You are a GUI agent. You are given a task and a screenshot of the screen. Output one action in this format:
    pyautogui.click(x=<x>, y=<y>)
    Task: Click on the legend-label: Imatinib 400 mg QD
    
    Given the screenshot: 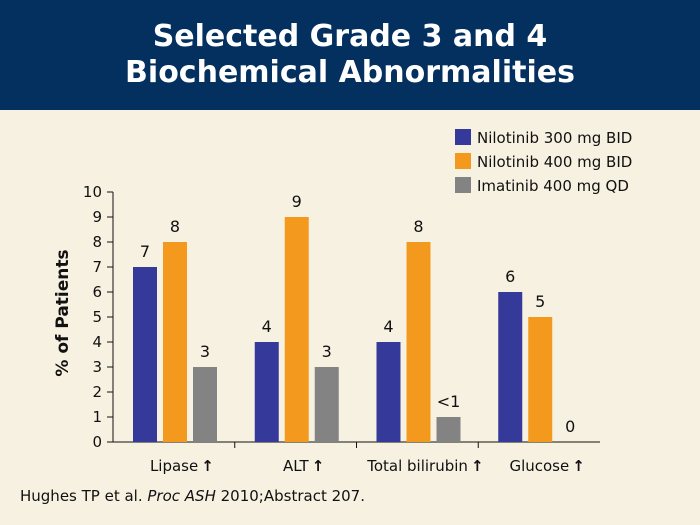 What is the action you would take?
    pyautogui.click(x=553, y=186)
    